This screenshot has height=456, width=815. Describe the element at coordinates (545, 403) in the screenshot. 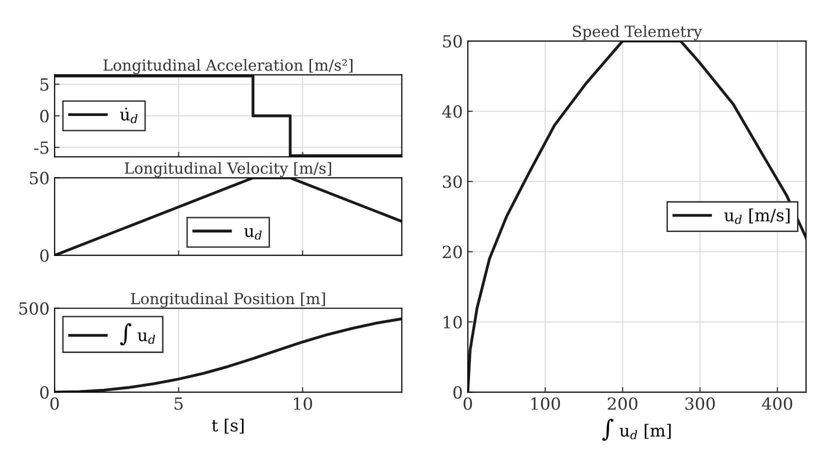

I see `x-tick-label: 100` at that location.